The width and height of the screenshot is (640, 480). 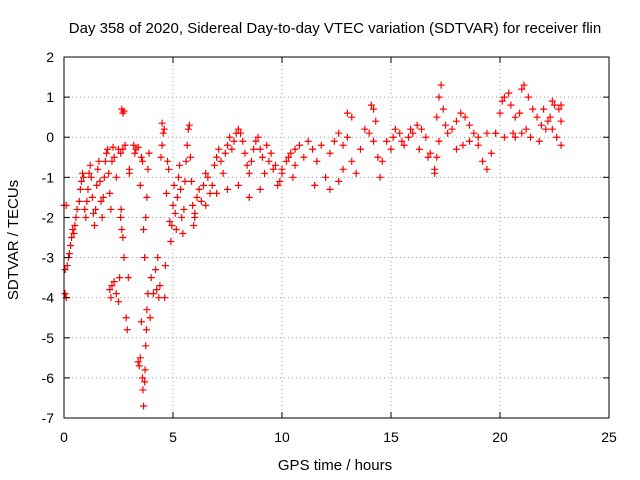 What do you see at coordinates (13, 240) in the screenshot?
I see `y-axis-label: SDTVAR / TECUs` at bounding box center [13, 240].